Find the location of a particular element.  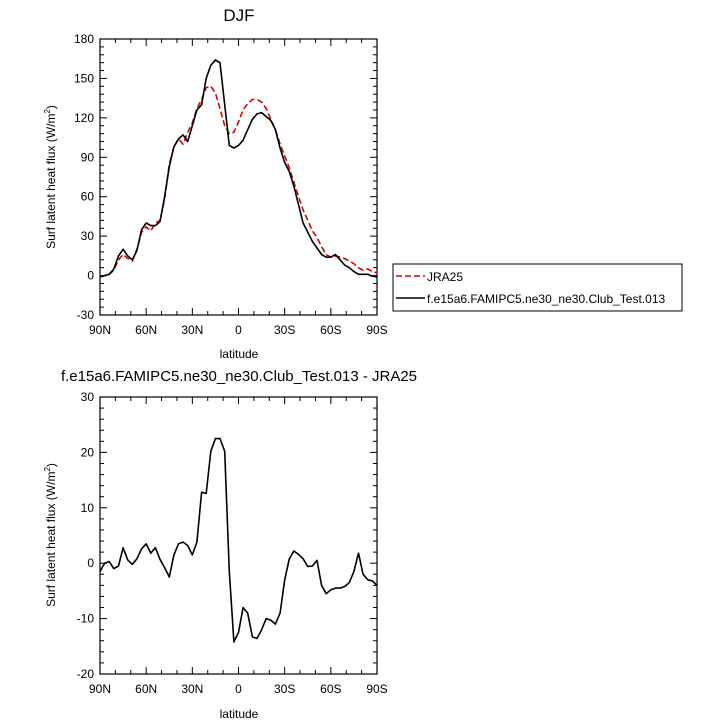

top-y-axis-label-close: ) is located at coordinates (51, 107).